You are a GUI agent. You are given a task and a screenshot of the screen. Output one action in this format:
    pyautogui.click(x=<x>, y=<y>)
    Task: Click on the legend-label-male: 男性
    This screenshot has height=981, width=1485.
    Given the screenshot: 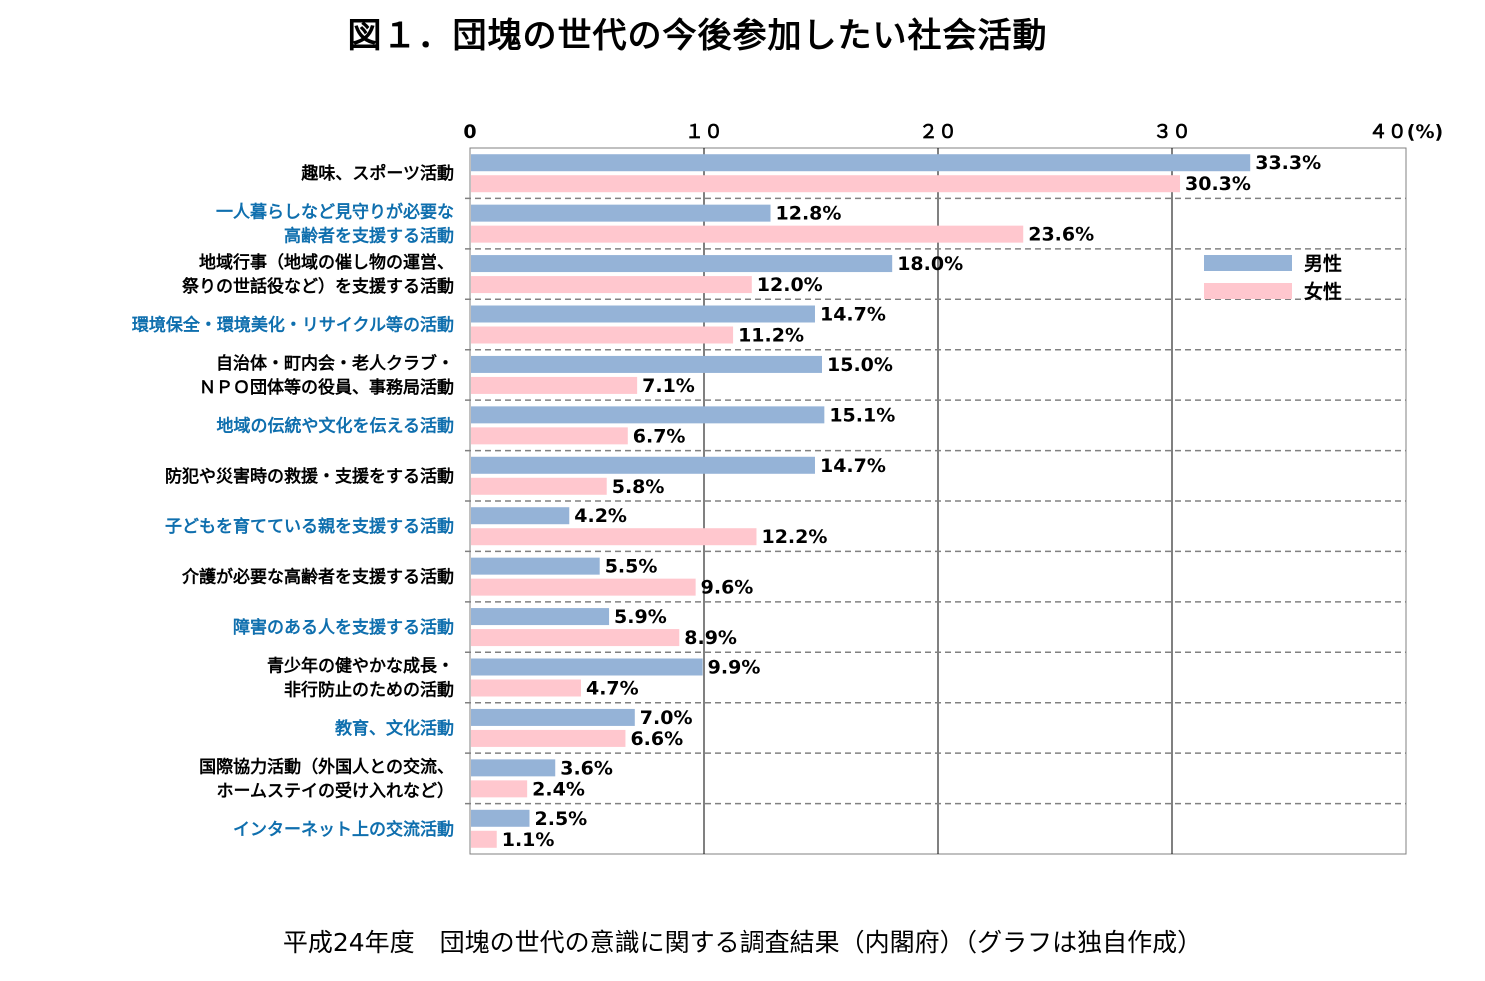 What is the action you would take?
    pyautogui.click(x=1323, y=263)
    